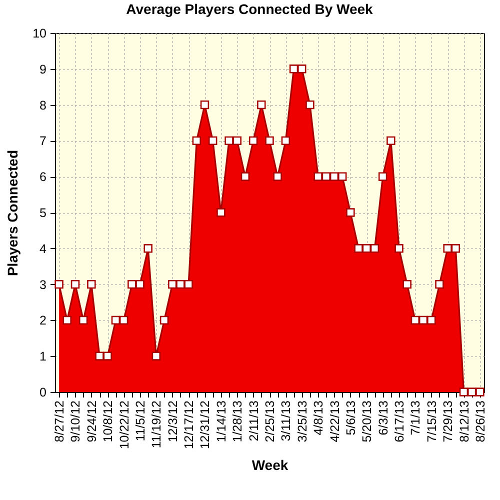 This screenshot has height=500, width=500. What do you see at coordinates (205, 425) in the screenshot?
I see `x-tick-label: 12/31/12` at bounding box center [205, 425].